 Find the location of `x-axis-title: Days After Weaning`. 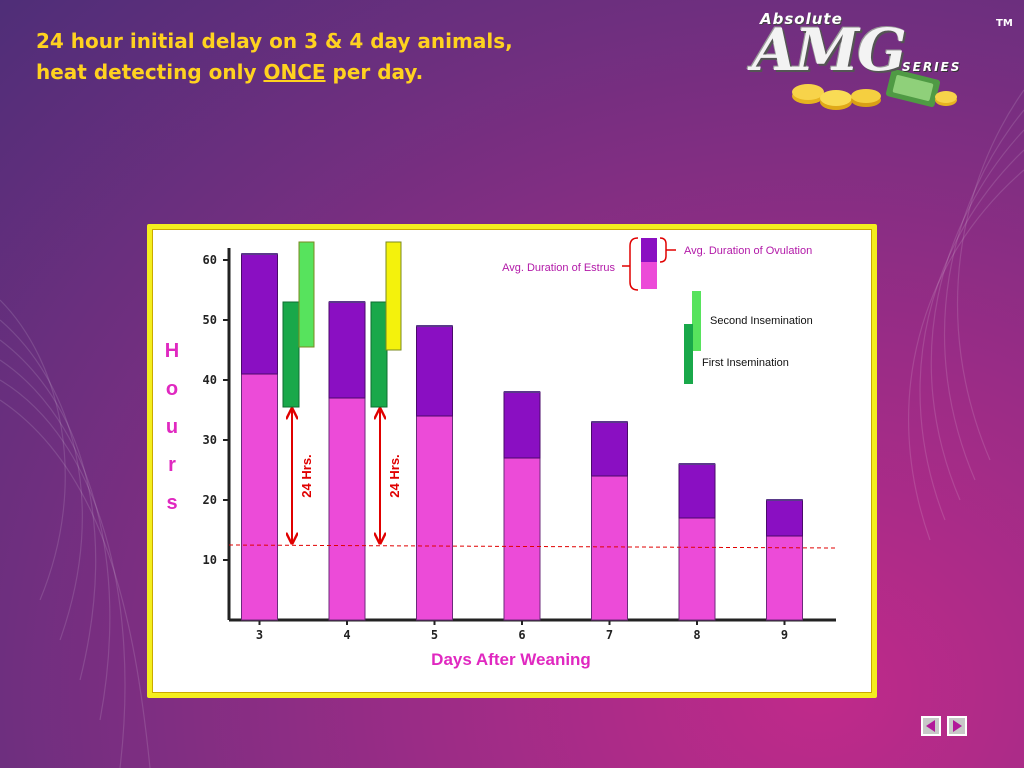

x-axis-title: Days After Weaning is located at coordinates (511, 659).